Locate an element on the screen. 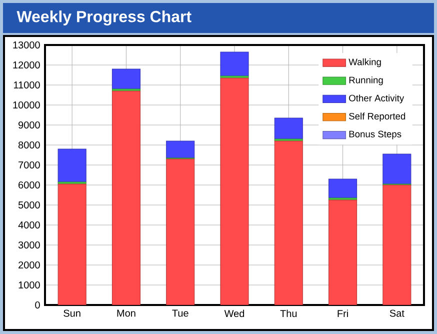  x-tick-label: Mon is located at coordinates (126, 313).